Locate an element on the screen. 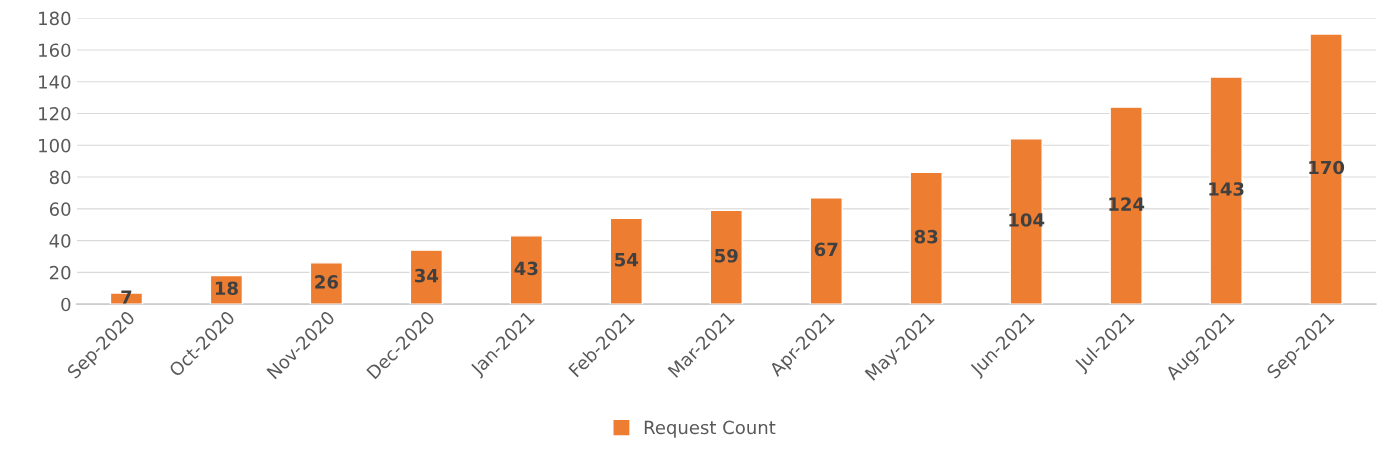 The height and width of the screenshot is (454, 1390). data-label: 54 is located at coordinates (627, 260).